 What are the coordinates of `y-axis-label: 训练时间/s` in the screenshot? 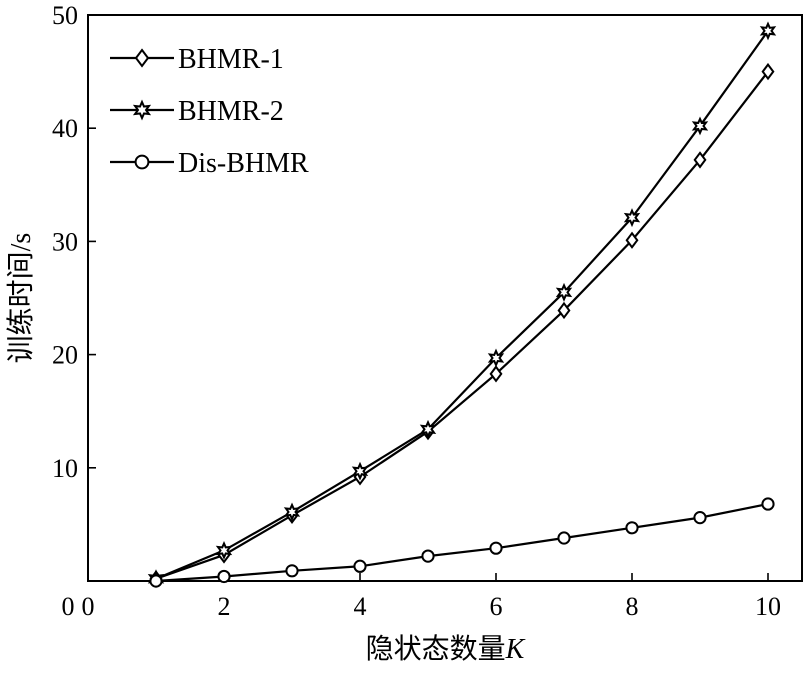 It's located at (21, 298).